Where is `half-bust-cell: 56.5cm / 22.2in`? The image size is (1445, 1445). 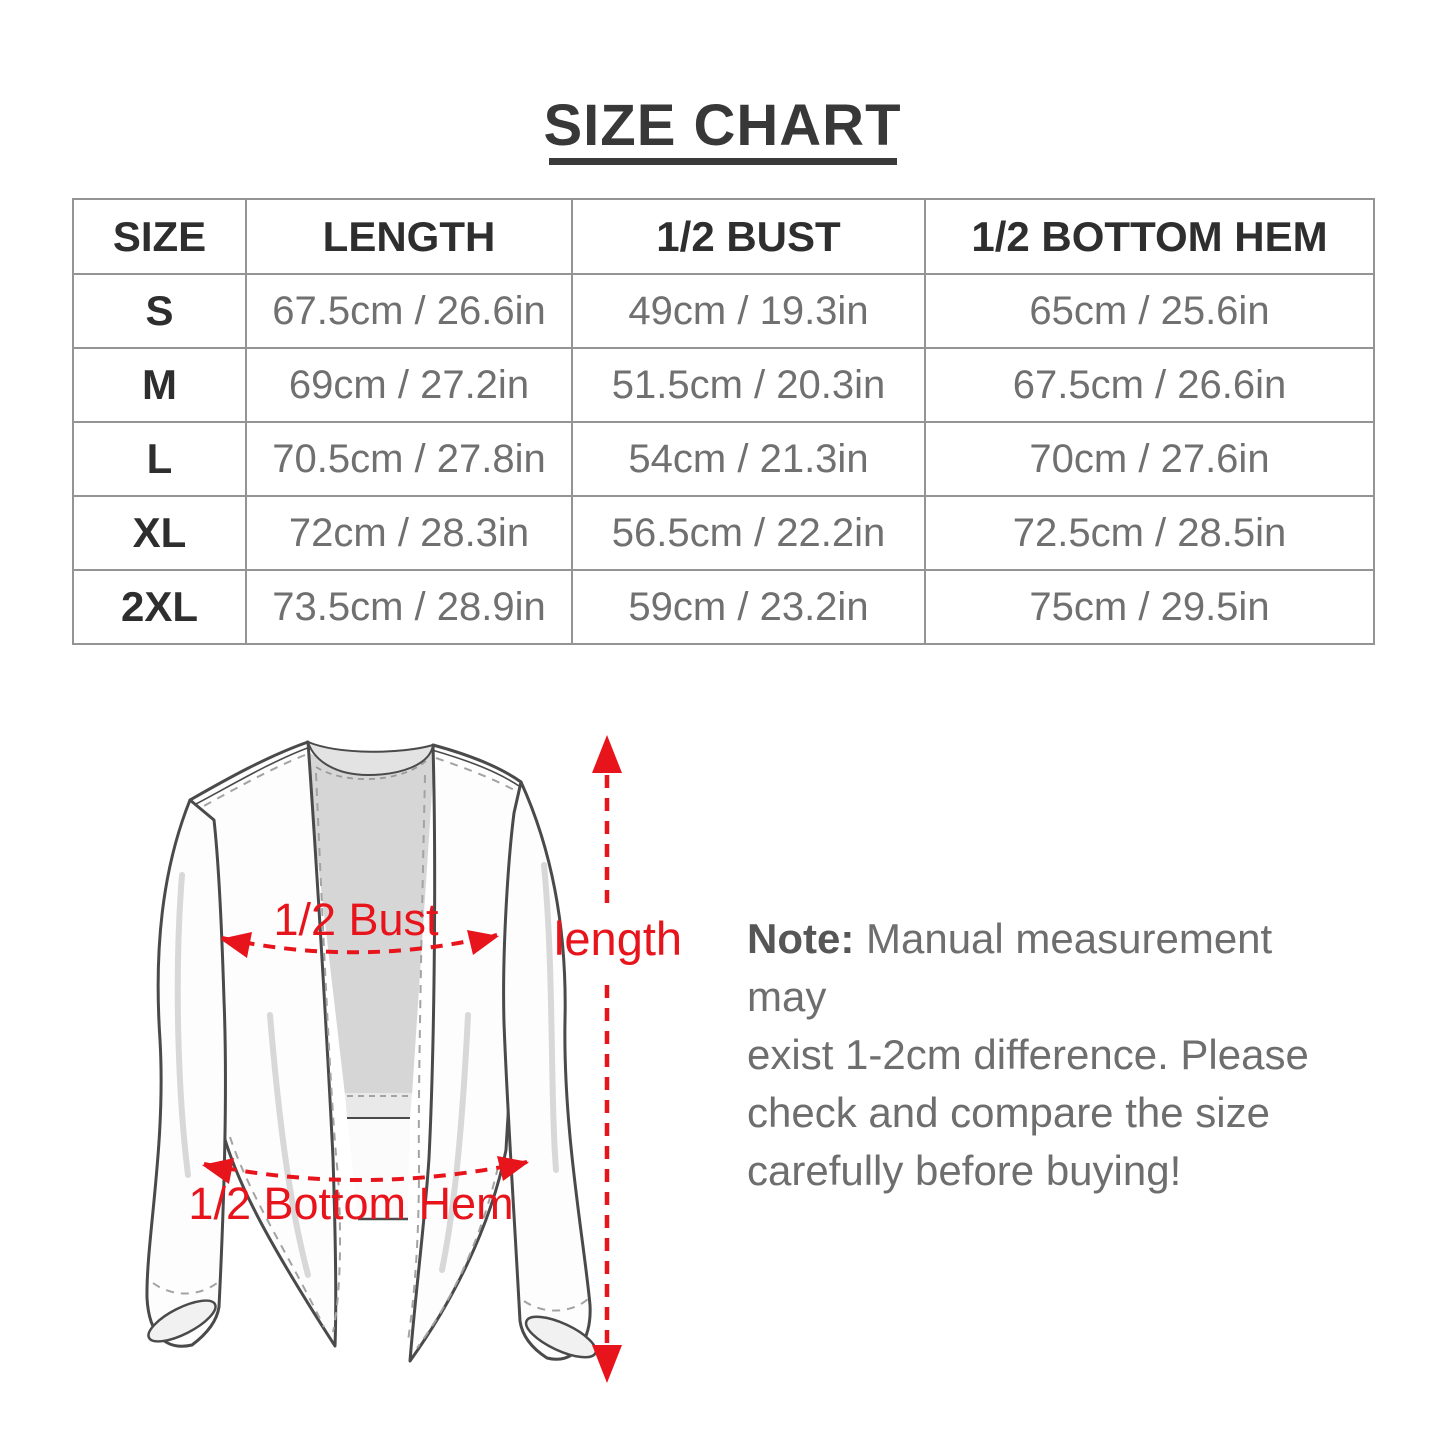 half-bust-cell: 56.5cm / 22.2in is located at coordinates (748, 533).